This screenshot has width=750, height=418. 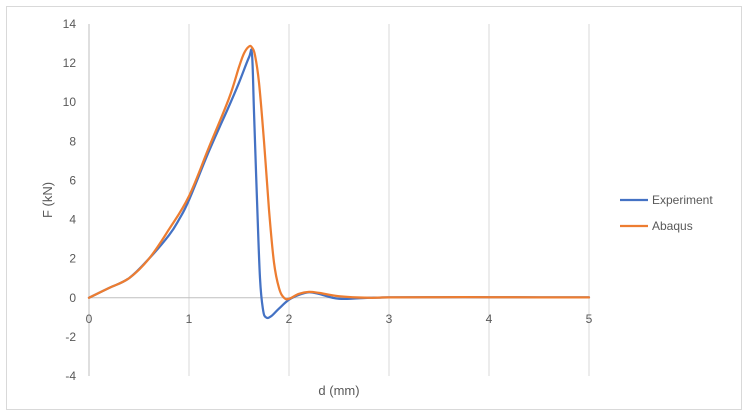 I want to click on y-tick-label: 12, so click(x=70, y=63).